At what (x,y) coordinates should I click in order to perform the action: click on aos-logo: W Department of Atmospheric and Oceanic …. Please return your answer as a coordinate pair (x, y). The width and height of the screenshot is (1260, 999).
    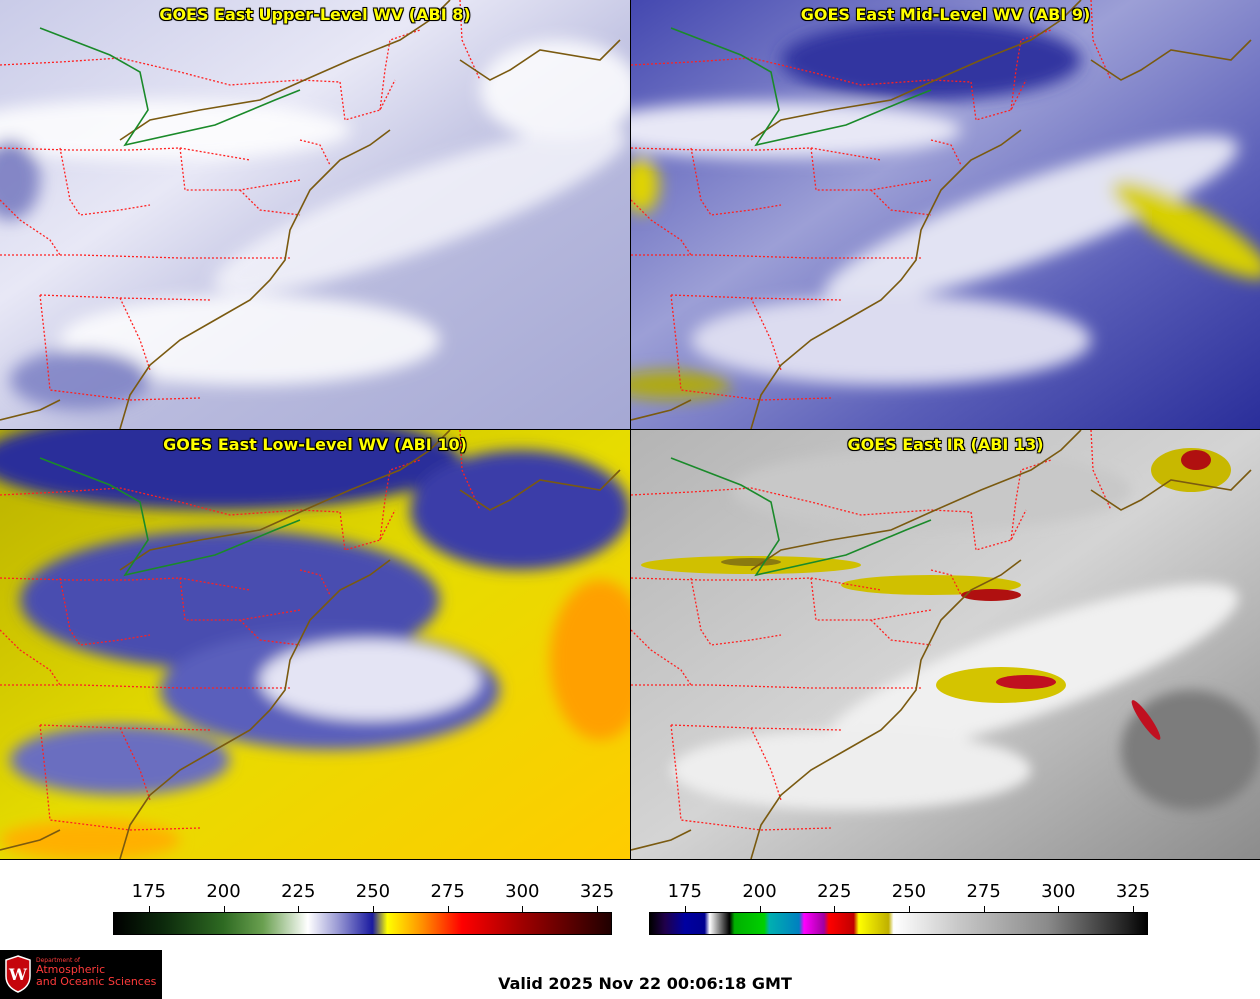
    Looking at the image, I should click on (81, 974).